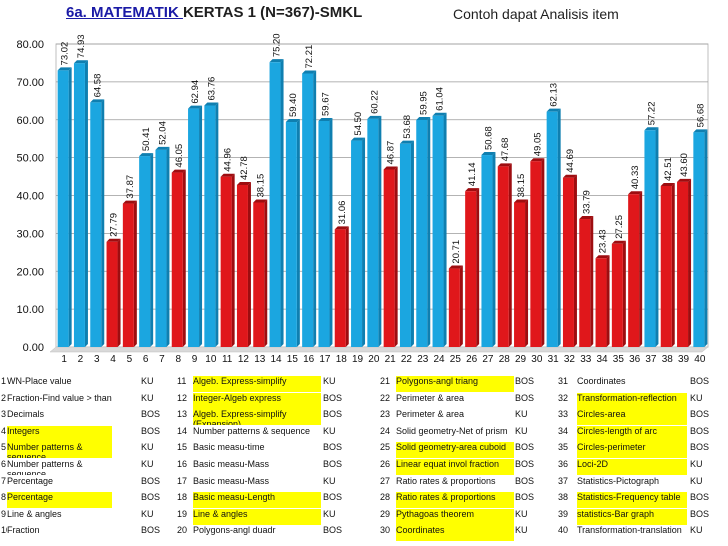  I want to click on x-tick-label: 24, so click(439, 359).